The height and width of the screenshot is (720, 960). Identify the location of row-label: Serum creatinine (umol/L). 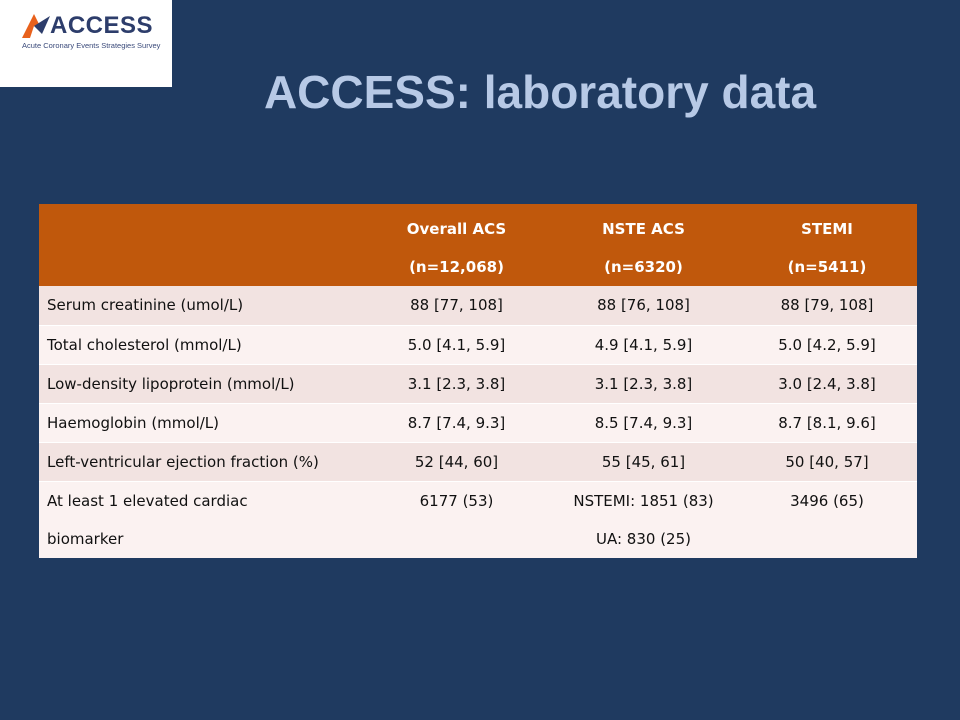
(145, 305).